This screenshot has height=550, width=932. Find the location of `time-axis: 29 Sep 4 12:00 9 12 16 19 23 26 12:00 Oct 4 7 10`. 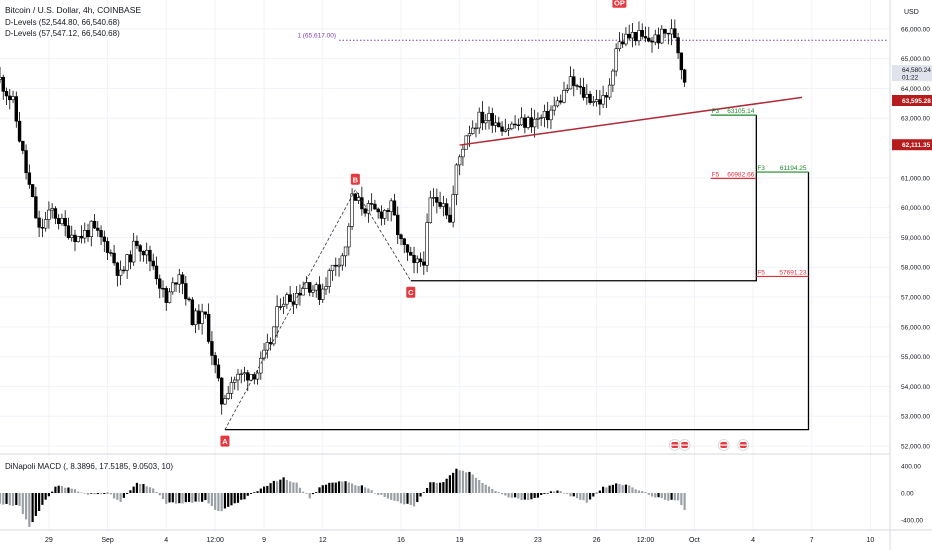

time-axis: 29 Sep 4 12:00 9 12 16 19 23 26 12:00 Oct 4 7 10 is located at coordinates (459, 540).